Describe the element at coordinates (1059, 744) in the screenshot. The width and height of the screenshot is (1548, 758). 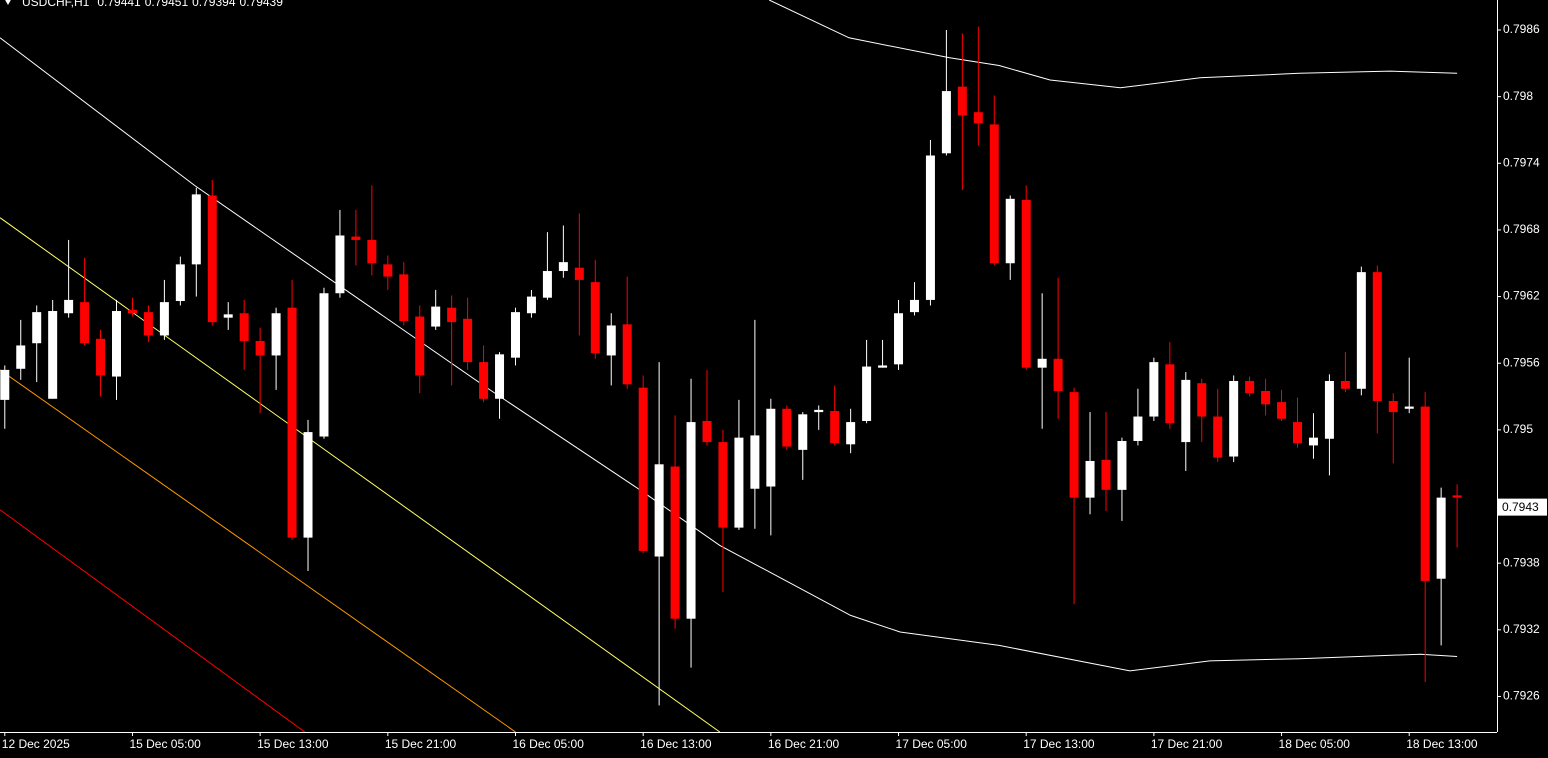
I see `x-tick-label: 17 Dec 13:00` at that location.